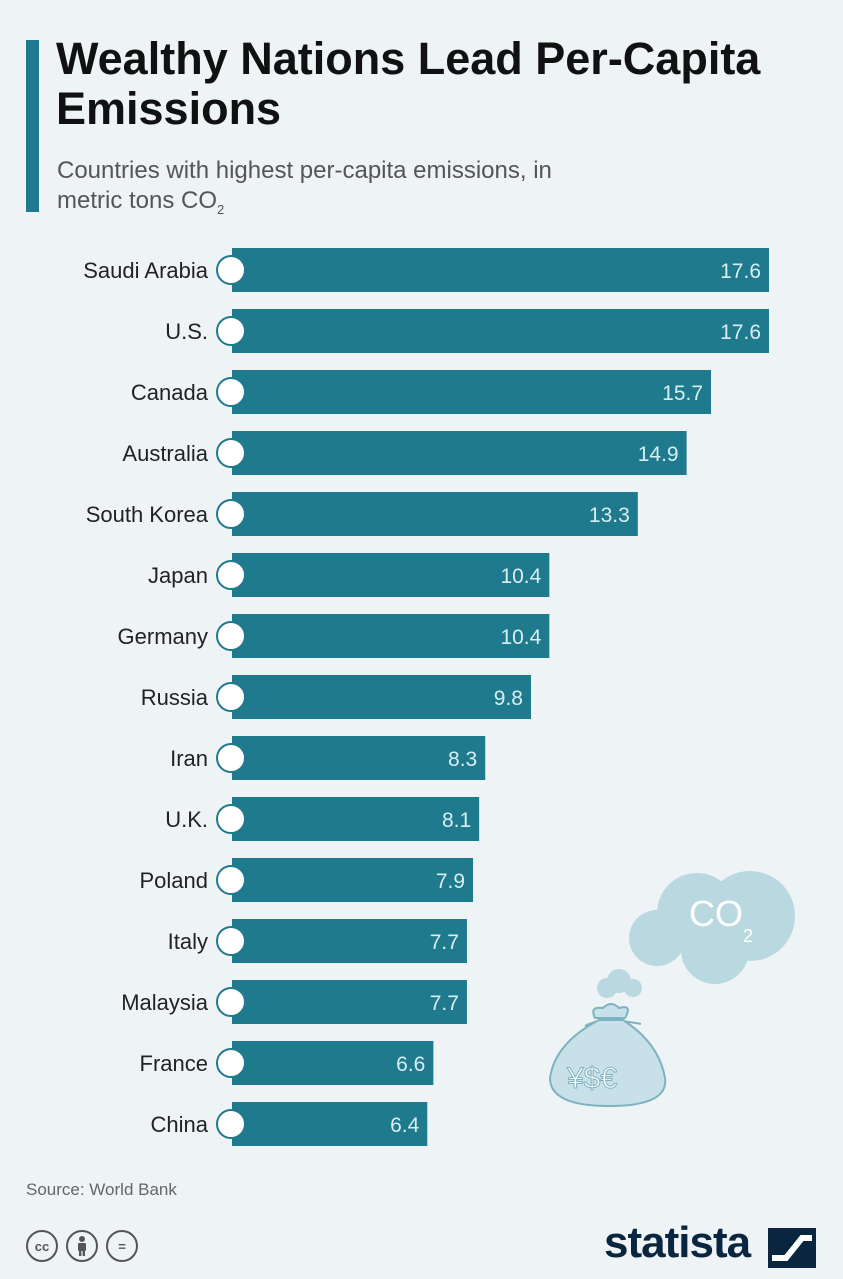 This screenshot has width=843, height=1279. Describe the element at coordinates (607, 1055) in the screenshot. I see `money-bag-icon: ¥$€` at that location.